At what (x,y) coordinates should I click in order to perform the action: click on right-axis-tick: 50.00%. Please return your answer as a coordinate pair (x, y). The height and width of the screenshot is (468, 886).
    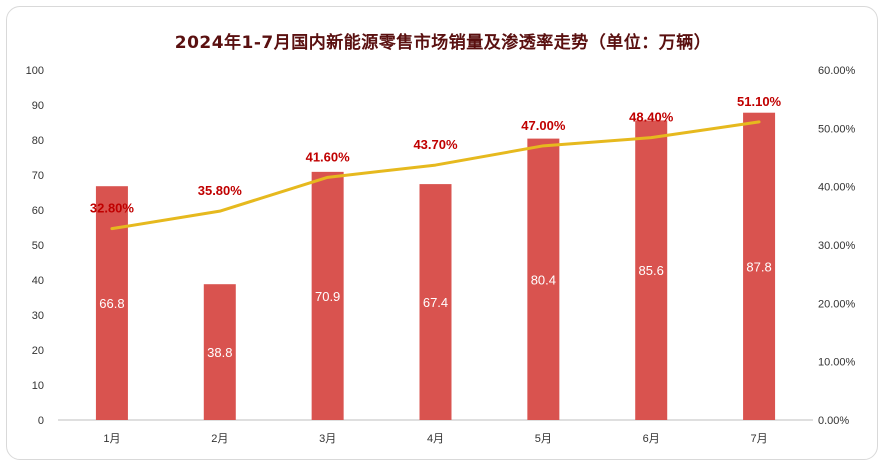
    Looking at the image, I should click on (837, 129).